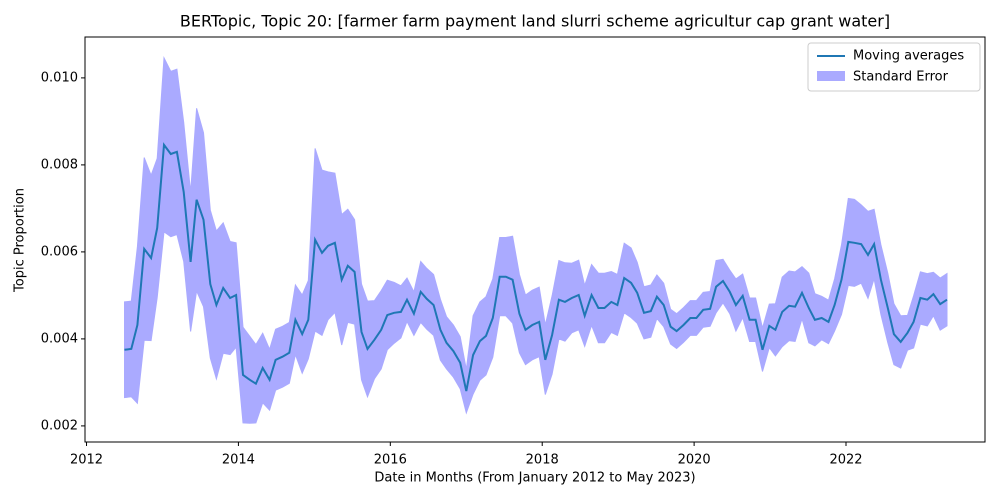 The image size is (1000, 500). What do you see at coordinates (238, 460) in the screenshot?
I see `x-tick-label: 2014` at bounding box center [238, 460].